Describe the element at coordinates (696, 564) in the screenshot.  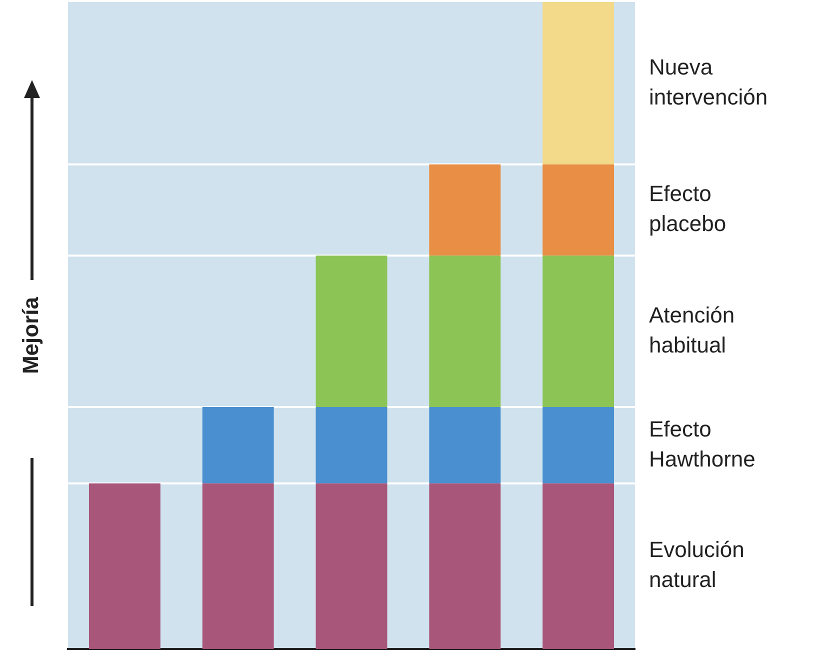
I see `series-label: Evolución natural` at that location.